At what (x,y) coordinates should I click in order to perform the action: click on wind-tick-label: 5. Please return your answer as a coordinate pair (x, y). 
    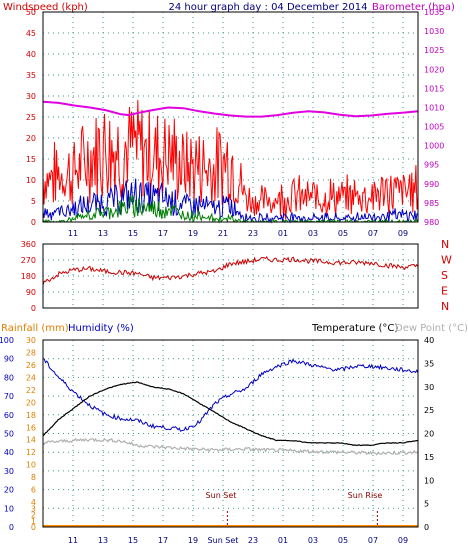
    Looking at the image, I should click on (33, 201).